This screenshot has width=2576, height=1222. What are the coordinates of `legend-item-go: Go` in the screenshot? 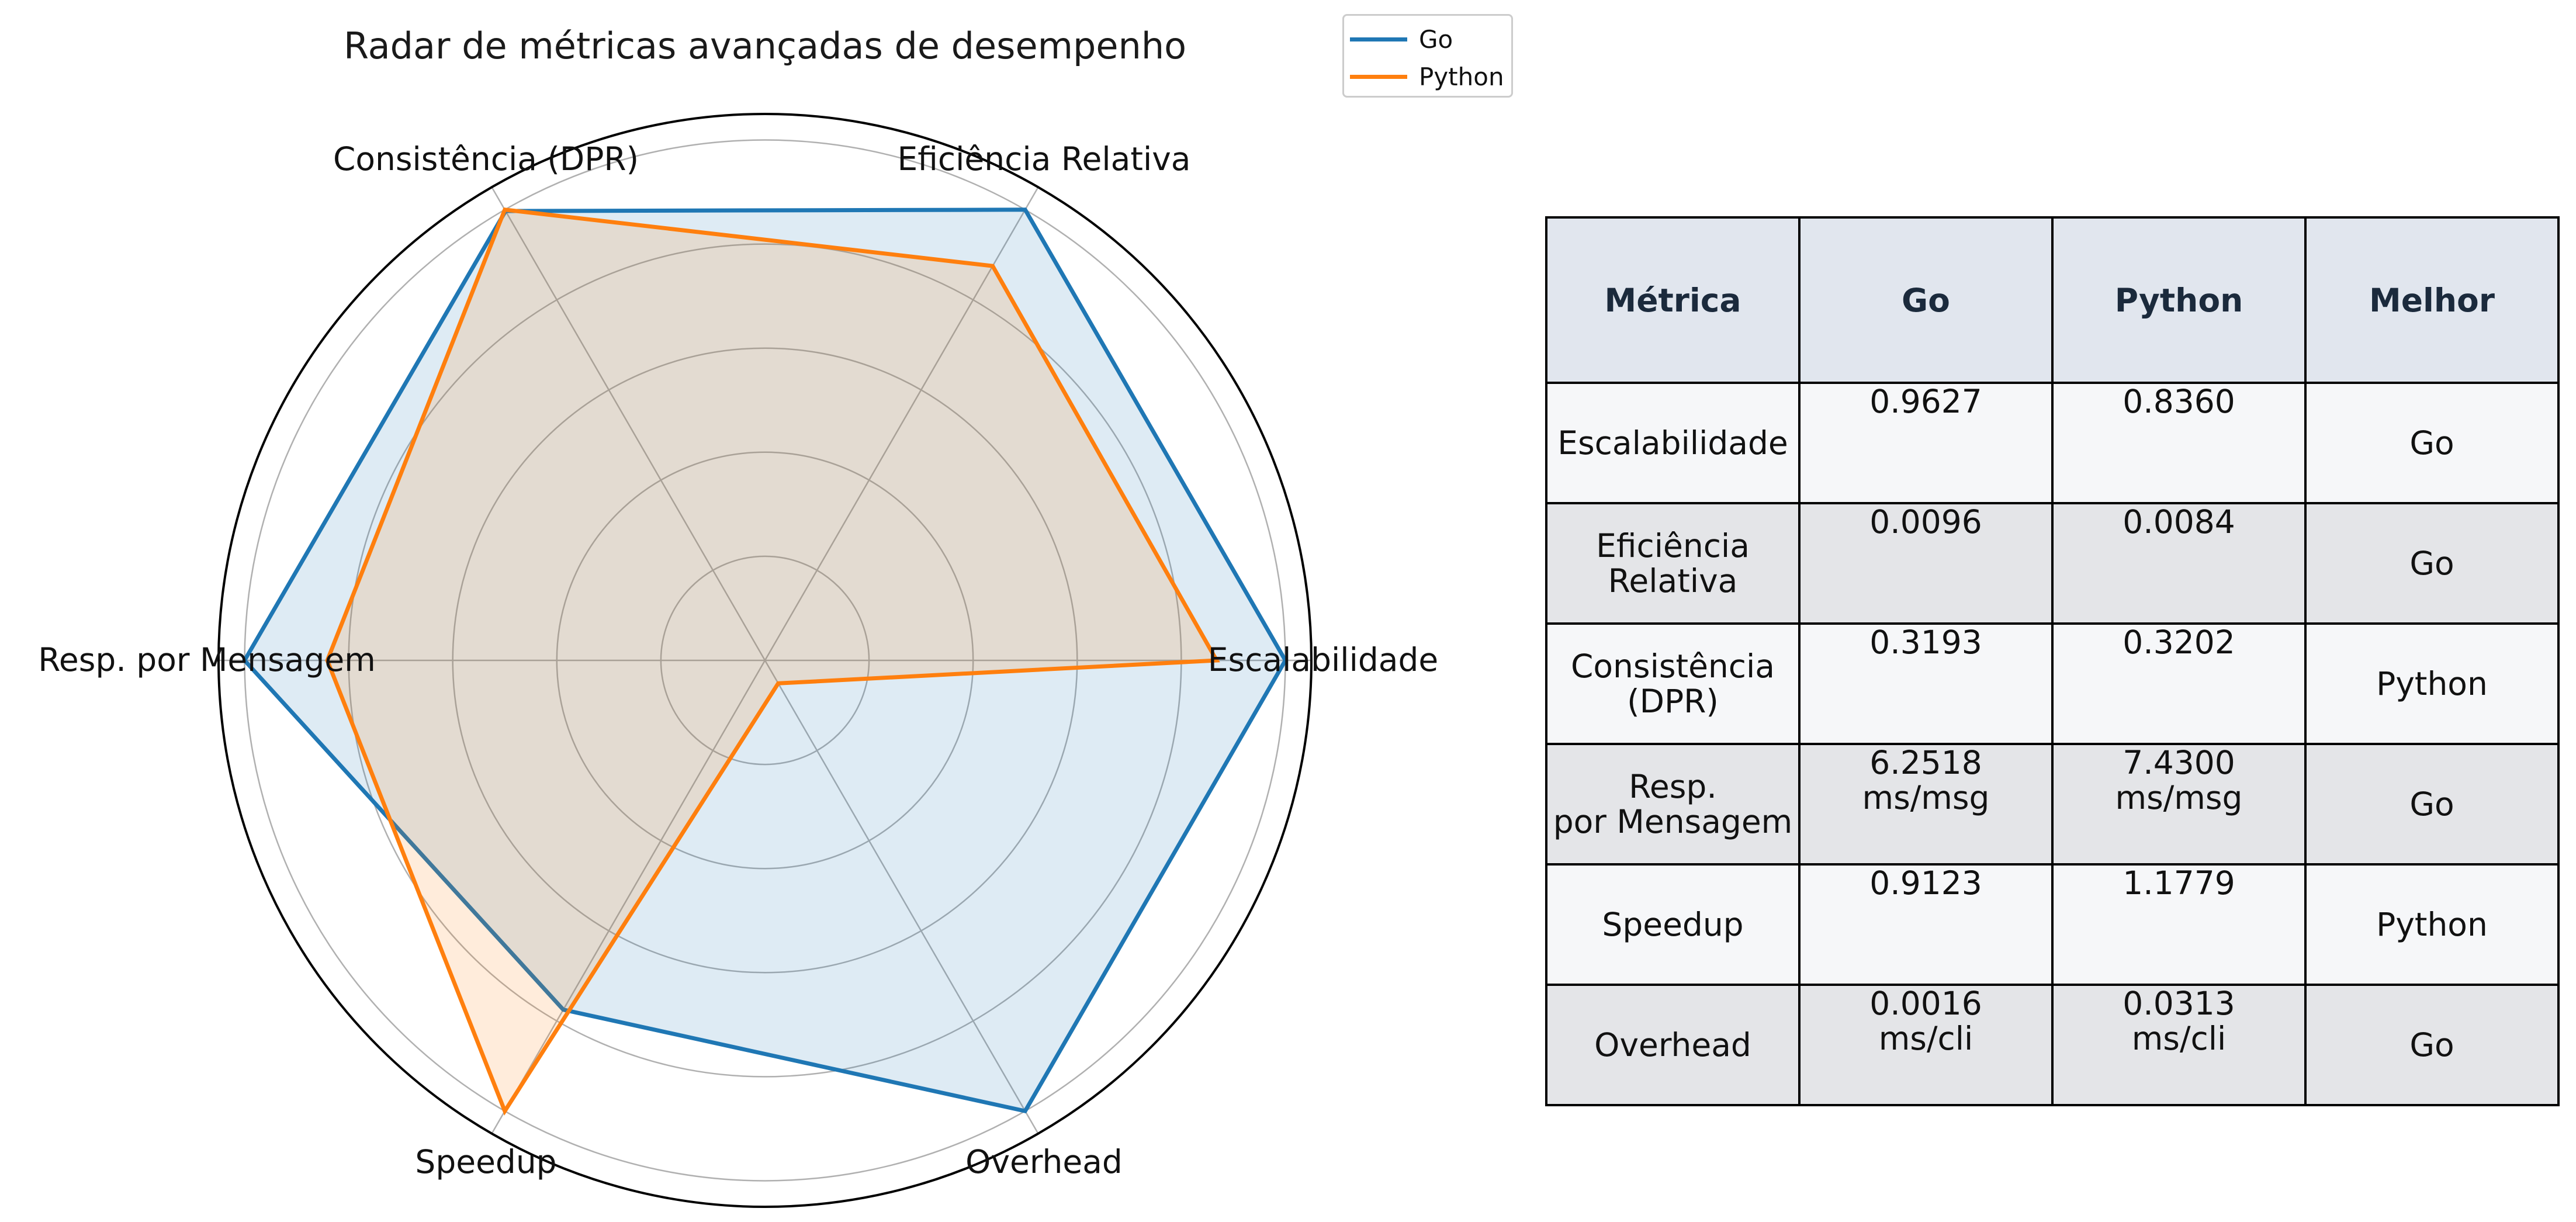 It's located at (1399, 39).